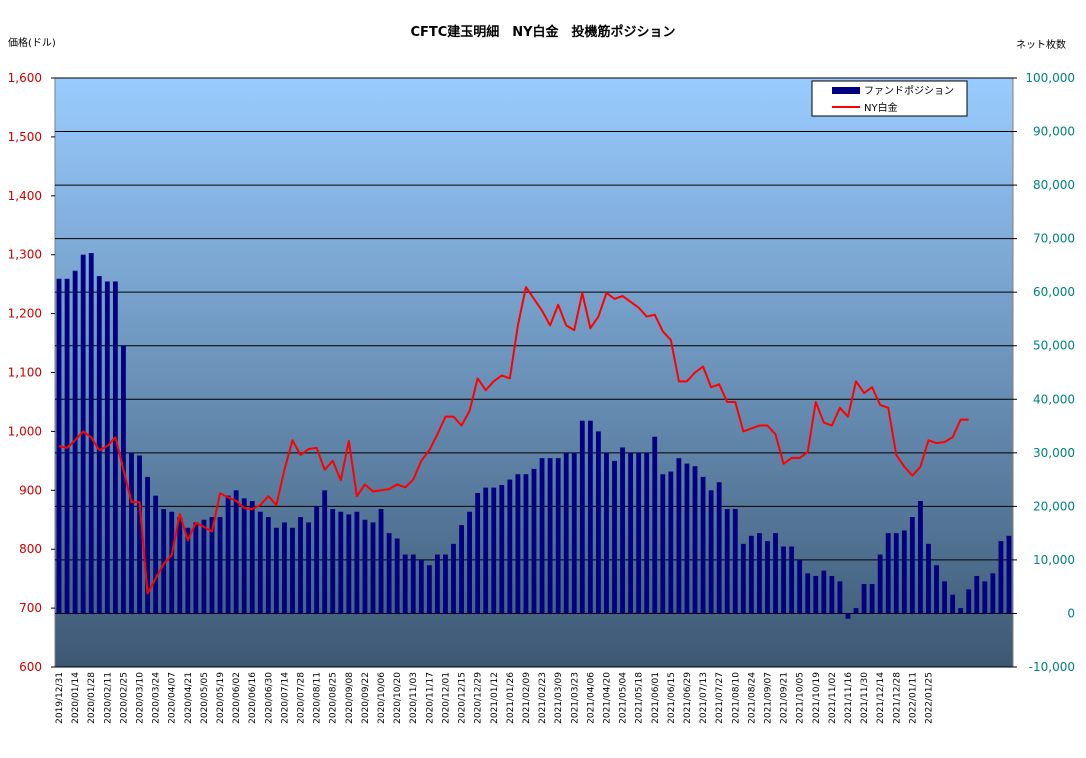 This screenshot has width=1086, height=758. Describe the element at coordinates (108, 698) in the screenshot. I see `x-tick-label: 2020/02/11` at that location.